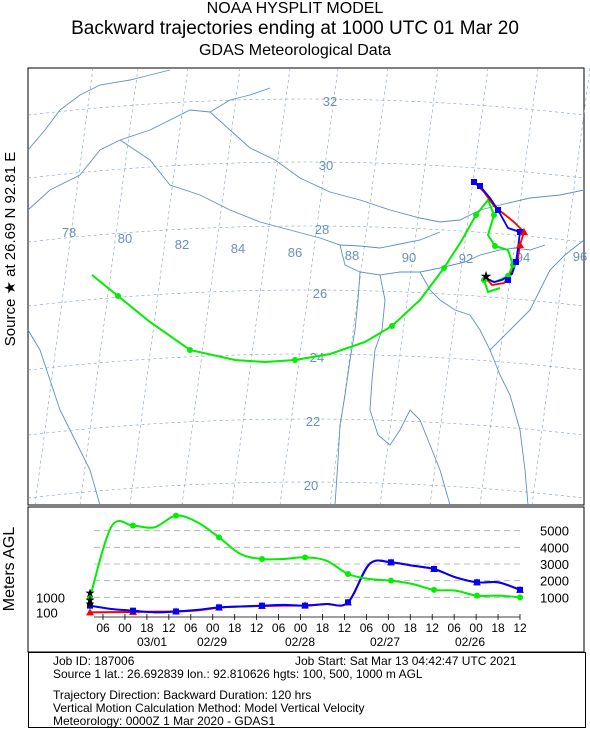 The image size is (590, 730). I want to click on red-trajectory-path, so click(499, 233).